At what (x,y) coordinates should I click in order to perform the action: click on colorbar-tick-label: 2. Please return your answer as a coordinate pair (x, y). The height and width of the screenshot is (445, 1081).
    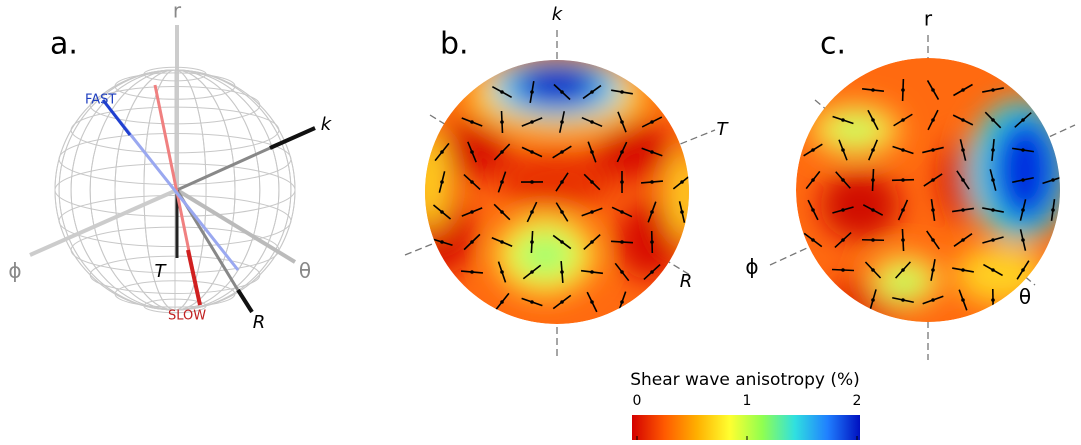
    Looking at the image, I should click on (857, 401).